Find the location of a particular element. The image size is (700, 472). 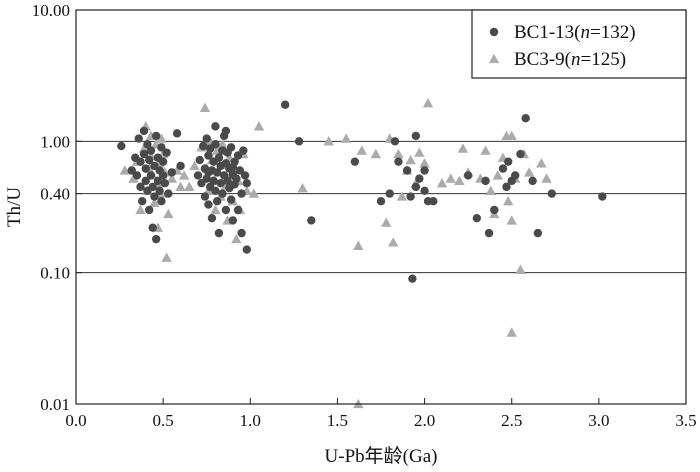

x-tick-label: 3.0 is located at coordinates (598, 420).